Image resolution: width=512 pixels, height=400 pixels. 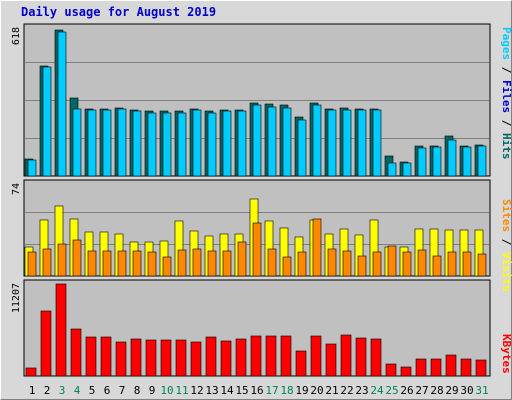 What do you see at coordinates (506, 123) in the screenshot?
I see `legend-sep-2: /` at bounding box center [506, 123].